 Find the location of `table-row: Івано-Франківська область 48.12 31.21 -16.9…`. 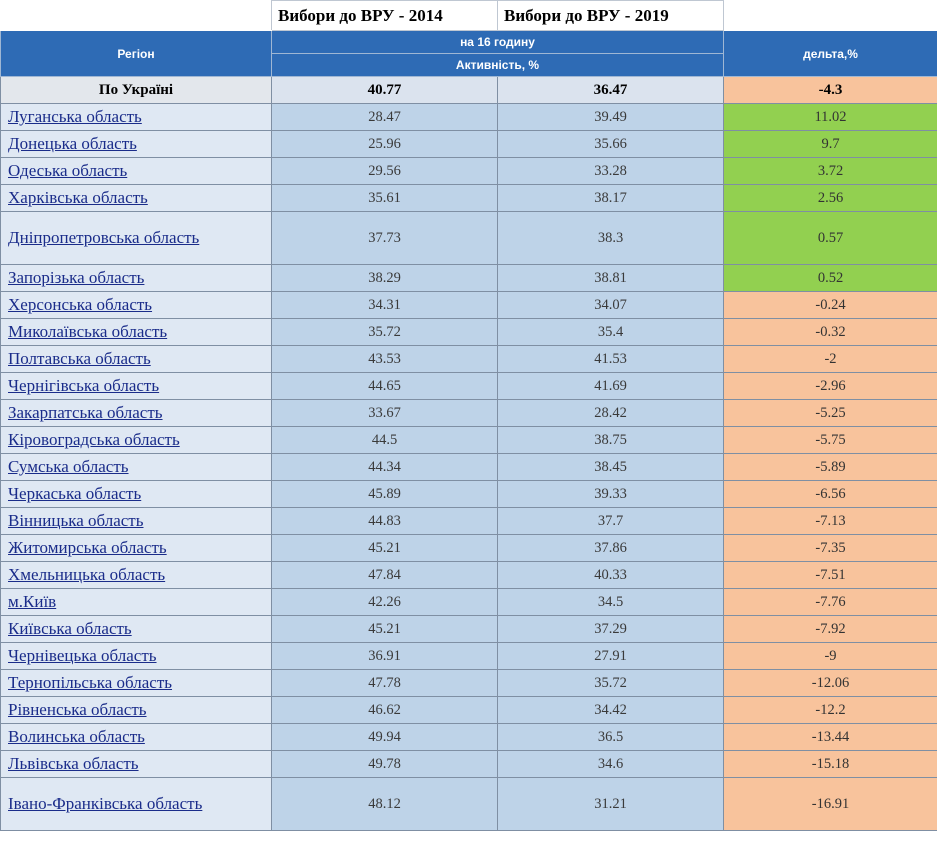

table-row: Івано-Франківська область 48.12 31.21 -16.9… is located at coordinates (468, 804).